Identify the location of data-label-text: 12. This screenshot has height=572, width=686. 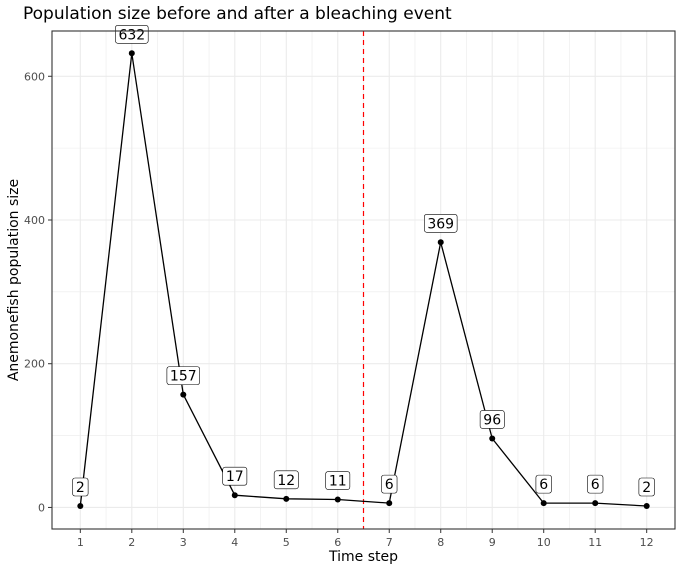
(286, 481).